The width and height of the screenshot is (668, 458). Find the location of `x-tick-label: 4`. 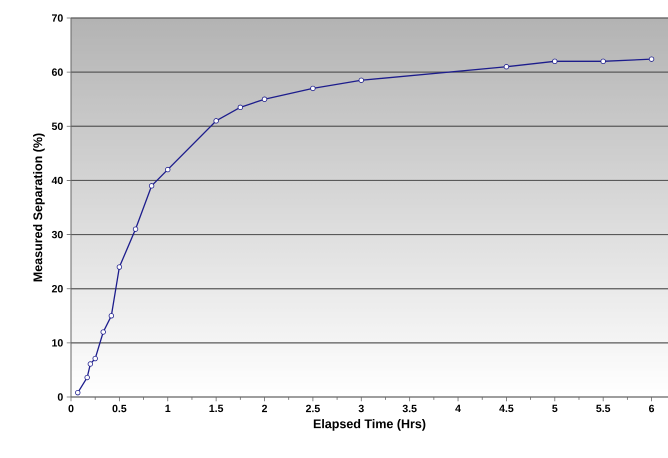

x-tick-label: 4 is located at coordinates (458, 408).